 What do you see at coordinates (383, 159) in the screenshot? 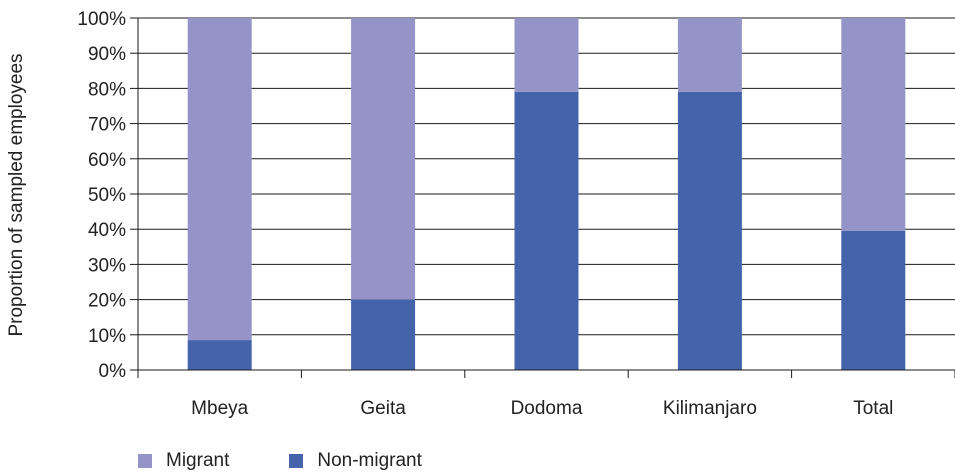
I see `bar-migrant-geita` at bounding box center [383, 159].